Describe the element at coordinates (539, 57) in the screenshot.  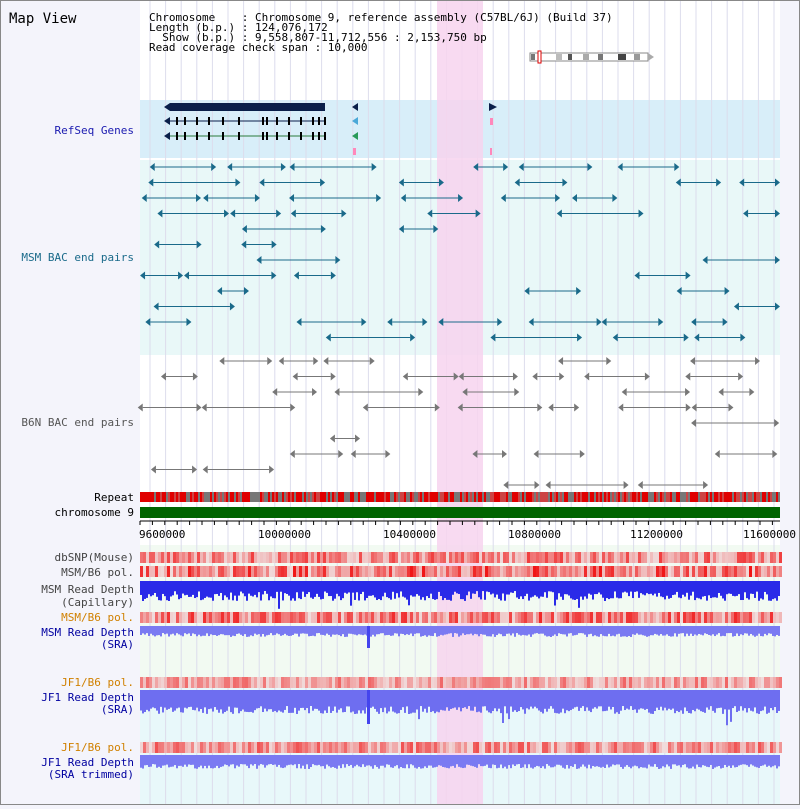
I see `ideogram-position-marker` at that location.